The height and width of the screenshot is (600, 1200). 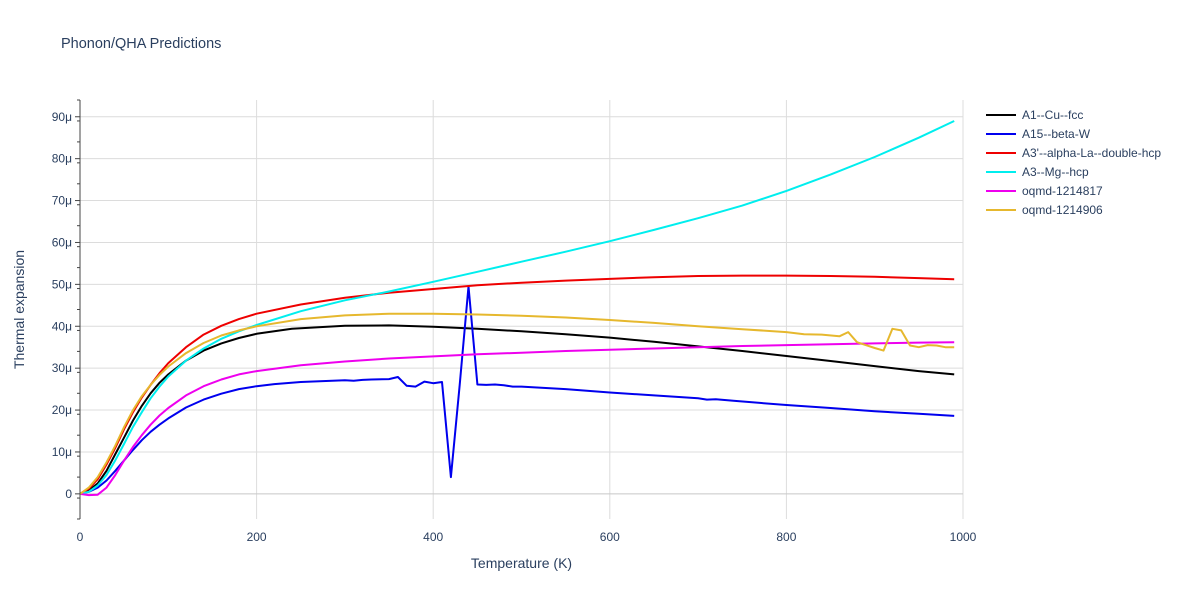 What do you see at coordinates (62, 326) in the screenshot?
I see `y-tick-label: 40μ` at bounding box center [62, 326].